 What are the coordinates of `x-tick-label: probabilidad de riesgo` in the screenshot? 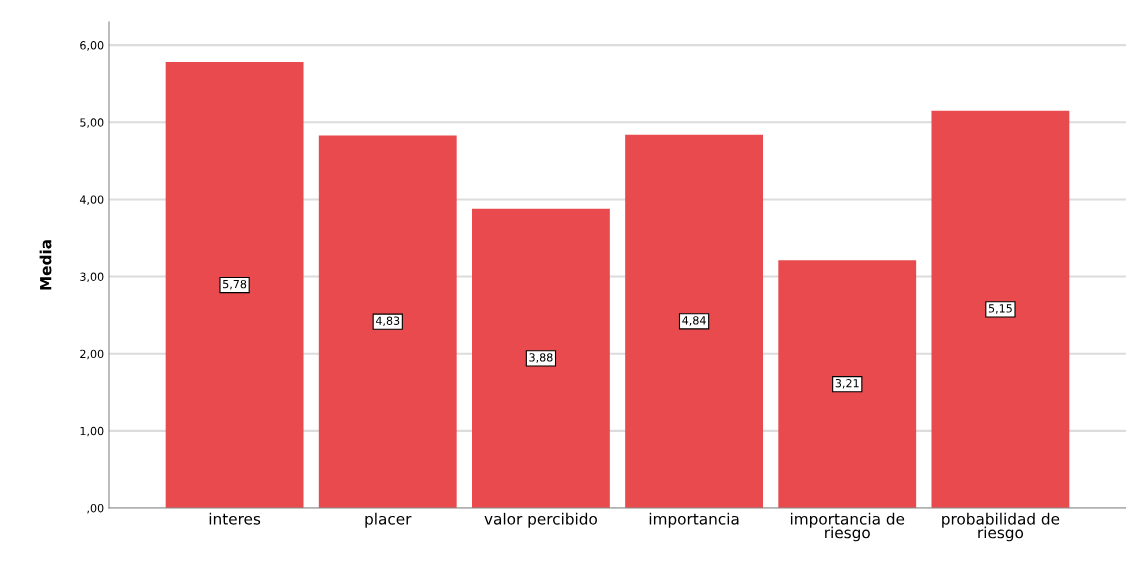 It's located at (1001, 527).